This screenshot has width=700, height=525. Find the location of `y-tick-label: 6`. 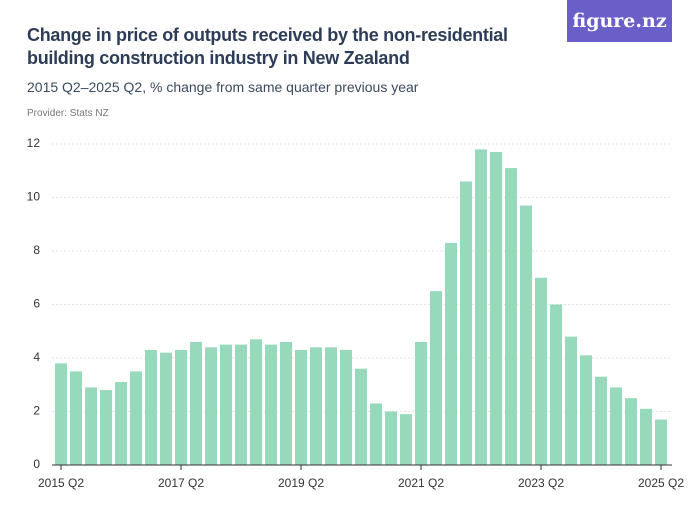

y-tick-label: 6 is located at coordinates (36, 304).